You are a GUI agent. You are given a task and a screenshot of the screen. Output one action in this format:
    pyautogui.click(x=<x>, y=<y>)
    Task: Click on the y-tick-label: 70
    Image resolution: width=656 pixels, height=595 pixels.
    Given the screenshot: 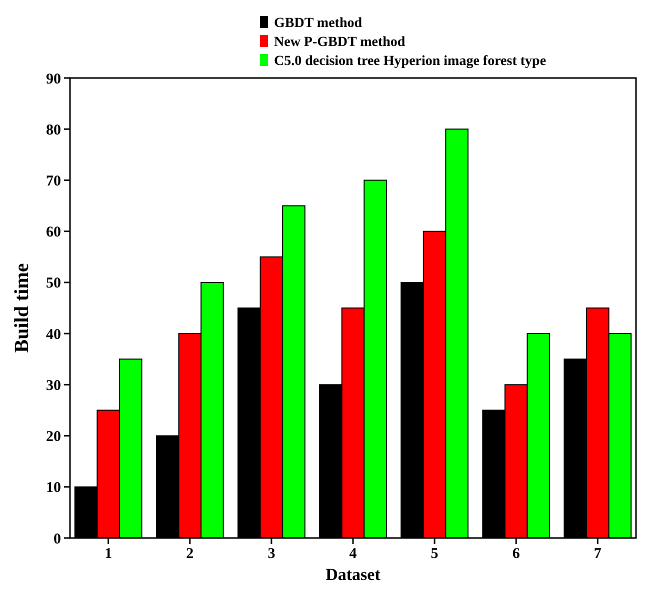 What is the action you would take?
    pyautogui.click(x=53, y=181)
    